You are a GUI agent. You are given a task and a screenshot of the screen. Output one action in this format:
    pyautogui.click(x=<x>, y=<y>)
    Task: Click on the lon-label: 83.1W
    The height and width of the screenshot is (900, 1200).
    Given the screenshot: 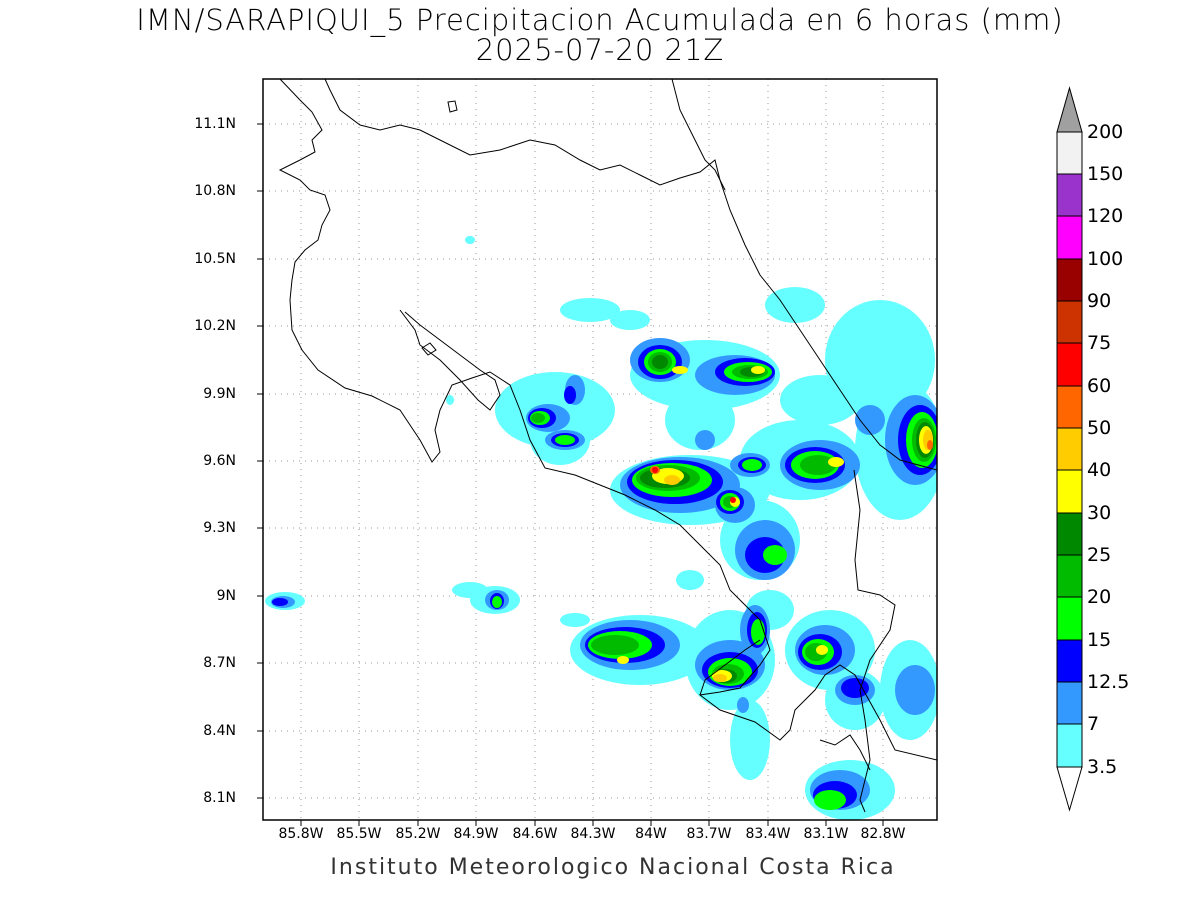 What is the action you would take?
    pyautogui.click(x=826, y=834)
    